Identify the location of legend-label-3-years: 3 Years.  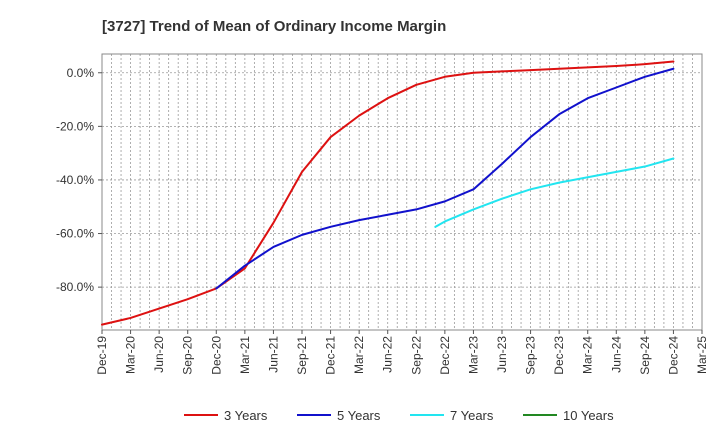
(246, 415).